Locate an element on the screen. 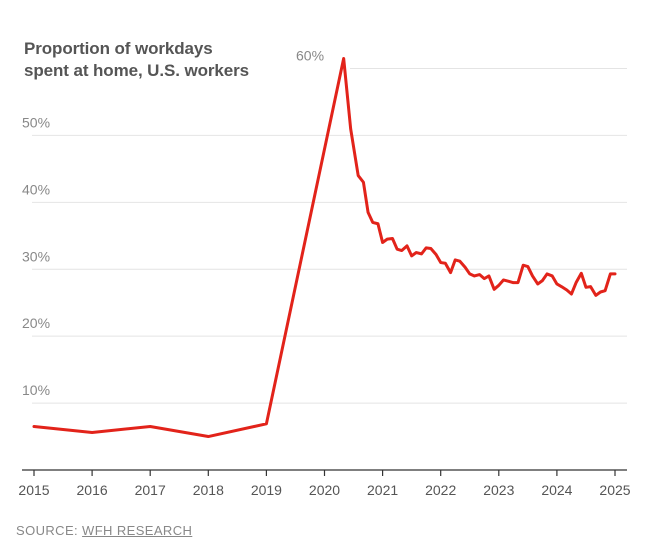  x-tick-label: 2025 is located at coordinates (614, 490).